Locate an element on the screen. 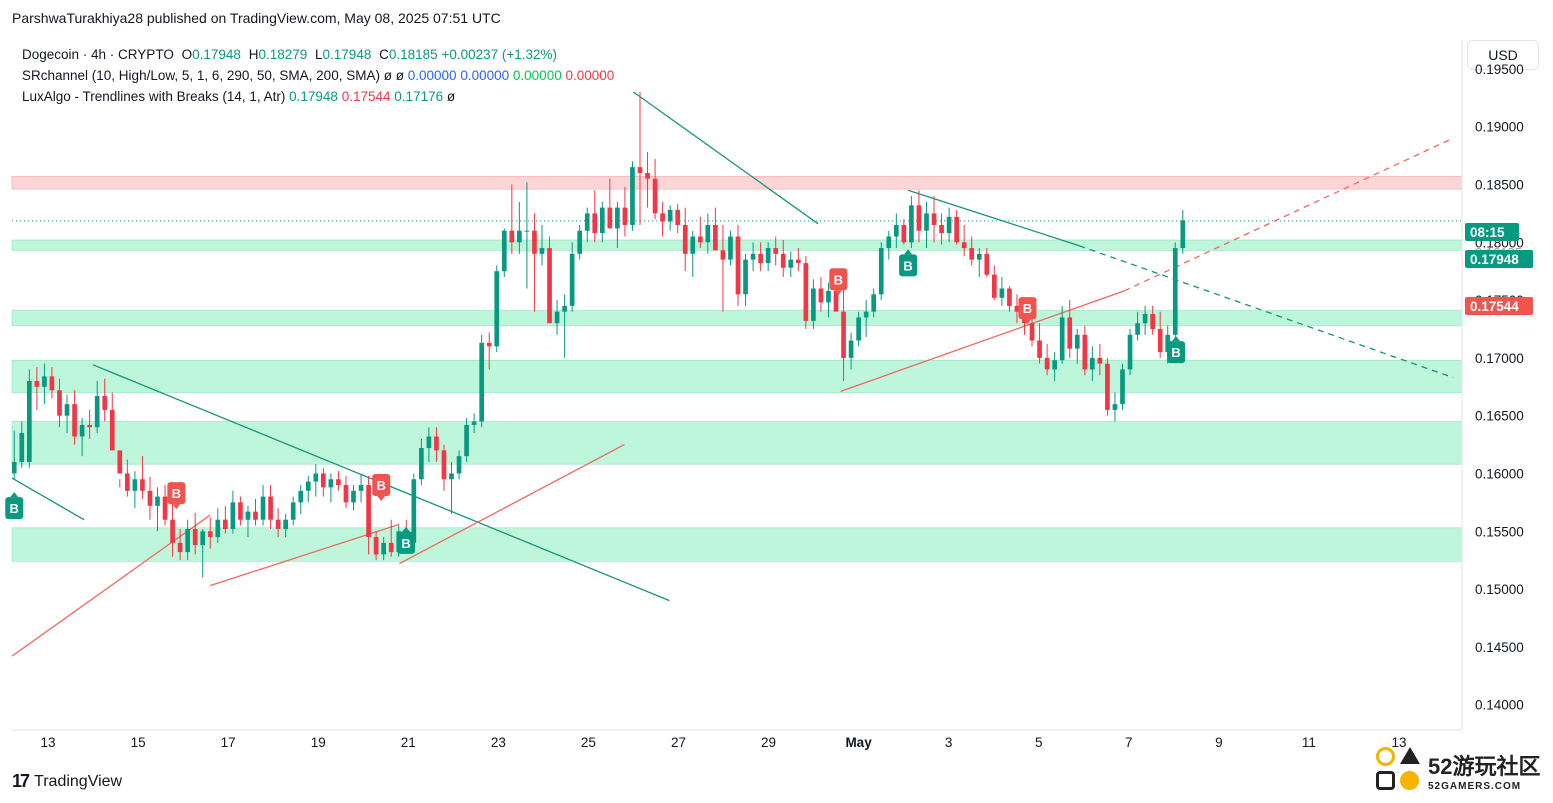 The width and height of the screenshot is (1553, 803). time-axis: 13 15 17 19 21 23 25 27 29 May 3 5 7 9 11 13 is located at coordinates (737, 739).